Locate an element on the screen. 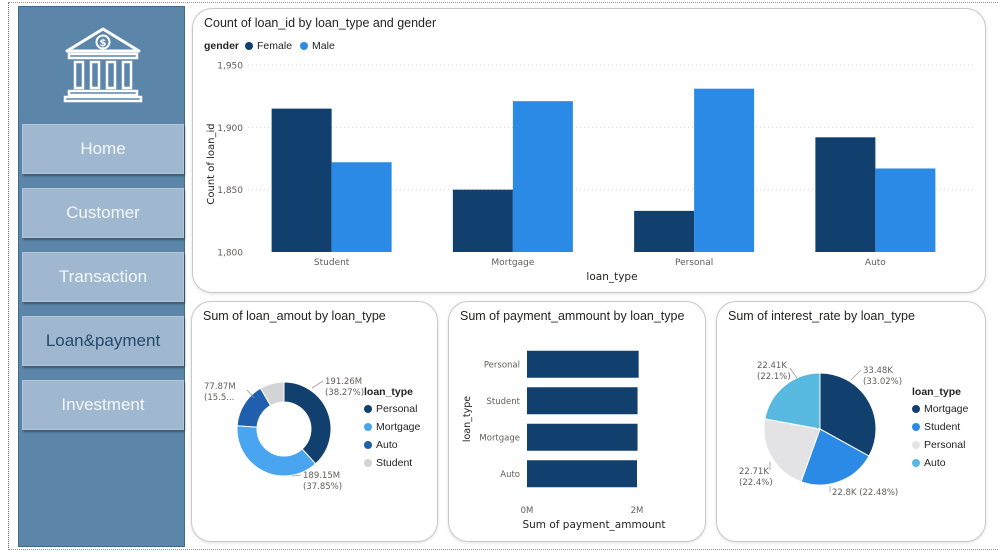 This screenshot has height=554, width=1000. x-tick-label: Auto is located at coordinates (875, 263).